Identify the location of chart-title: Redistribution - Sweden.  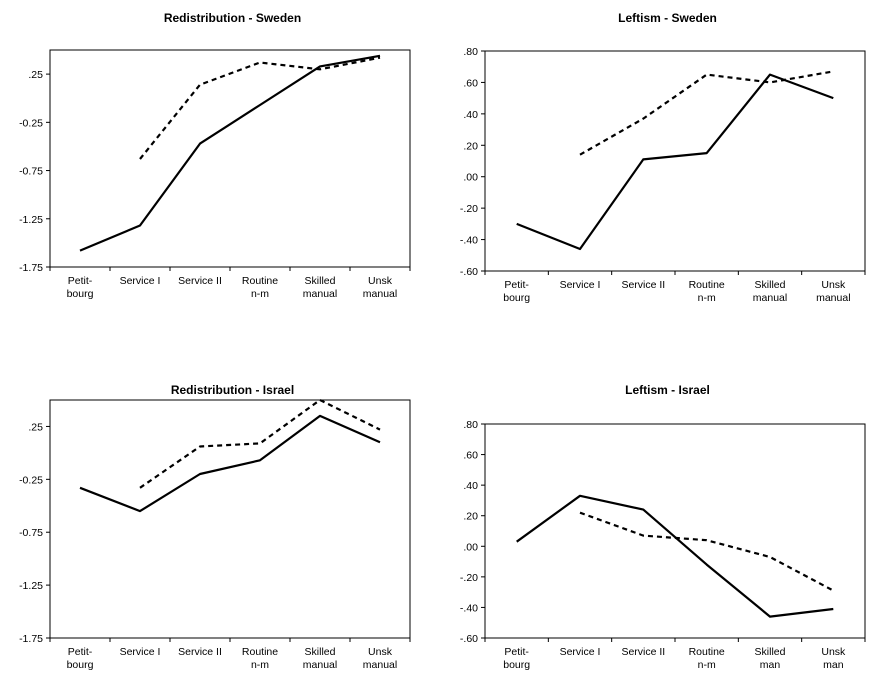
(232, 18).